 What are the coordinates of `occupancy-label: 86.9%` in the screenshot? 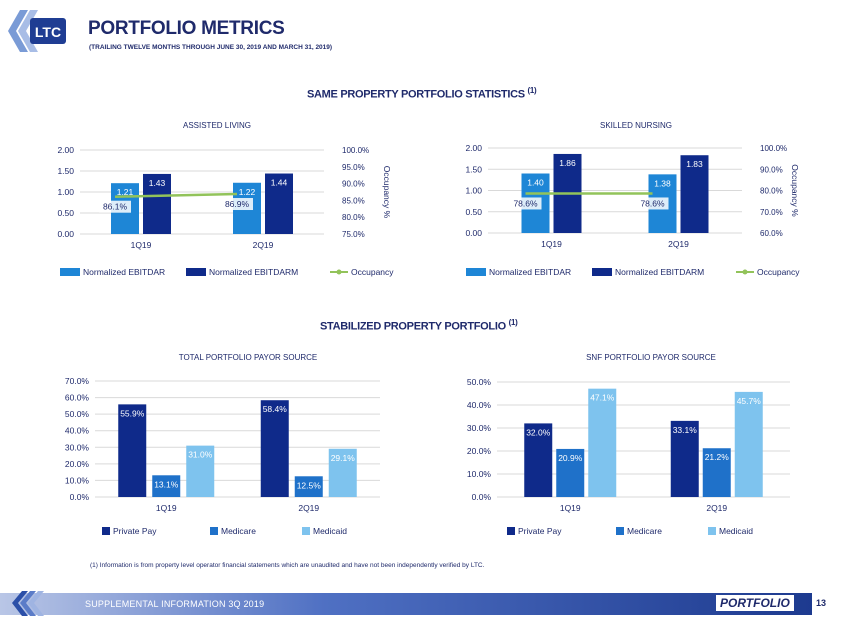 It's located at (237, 204).